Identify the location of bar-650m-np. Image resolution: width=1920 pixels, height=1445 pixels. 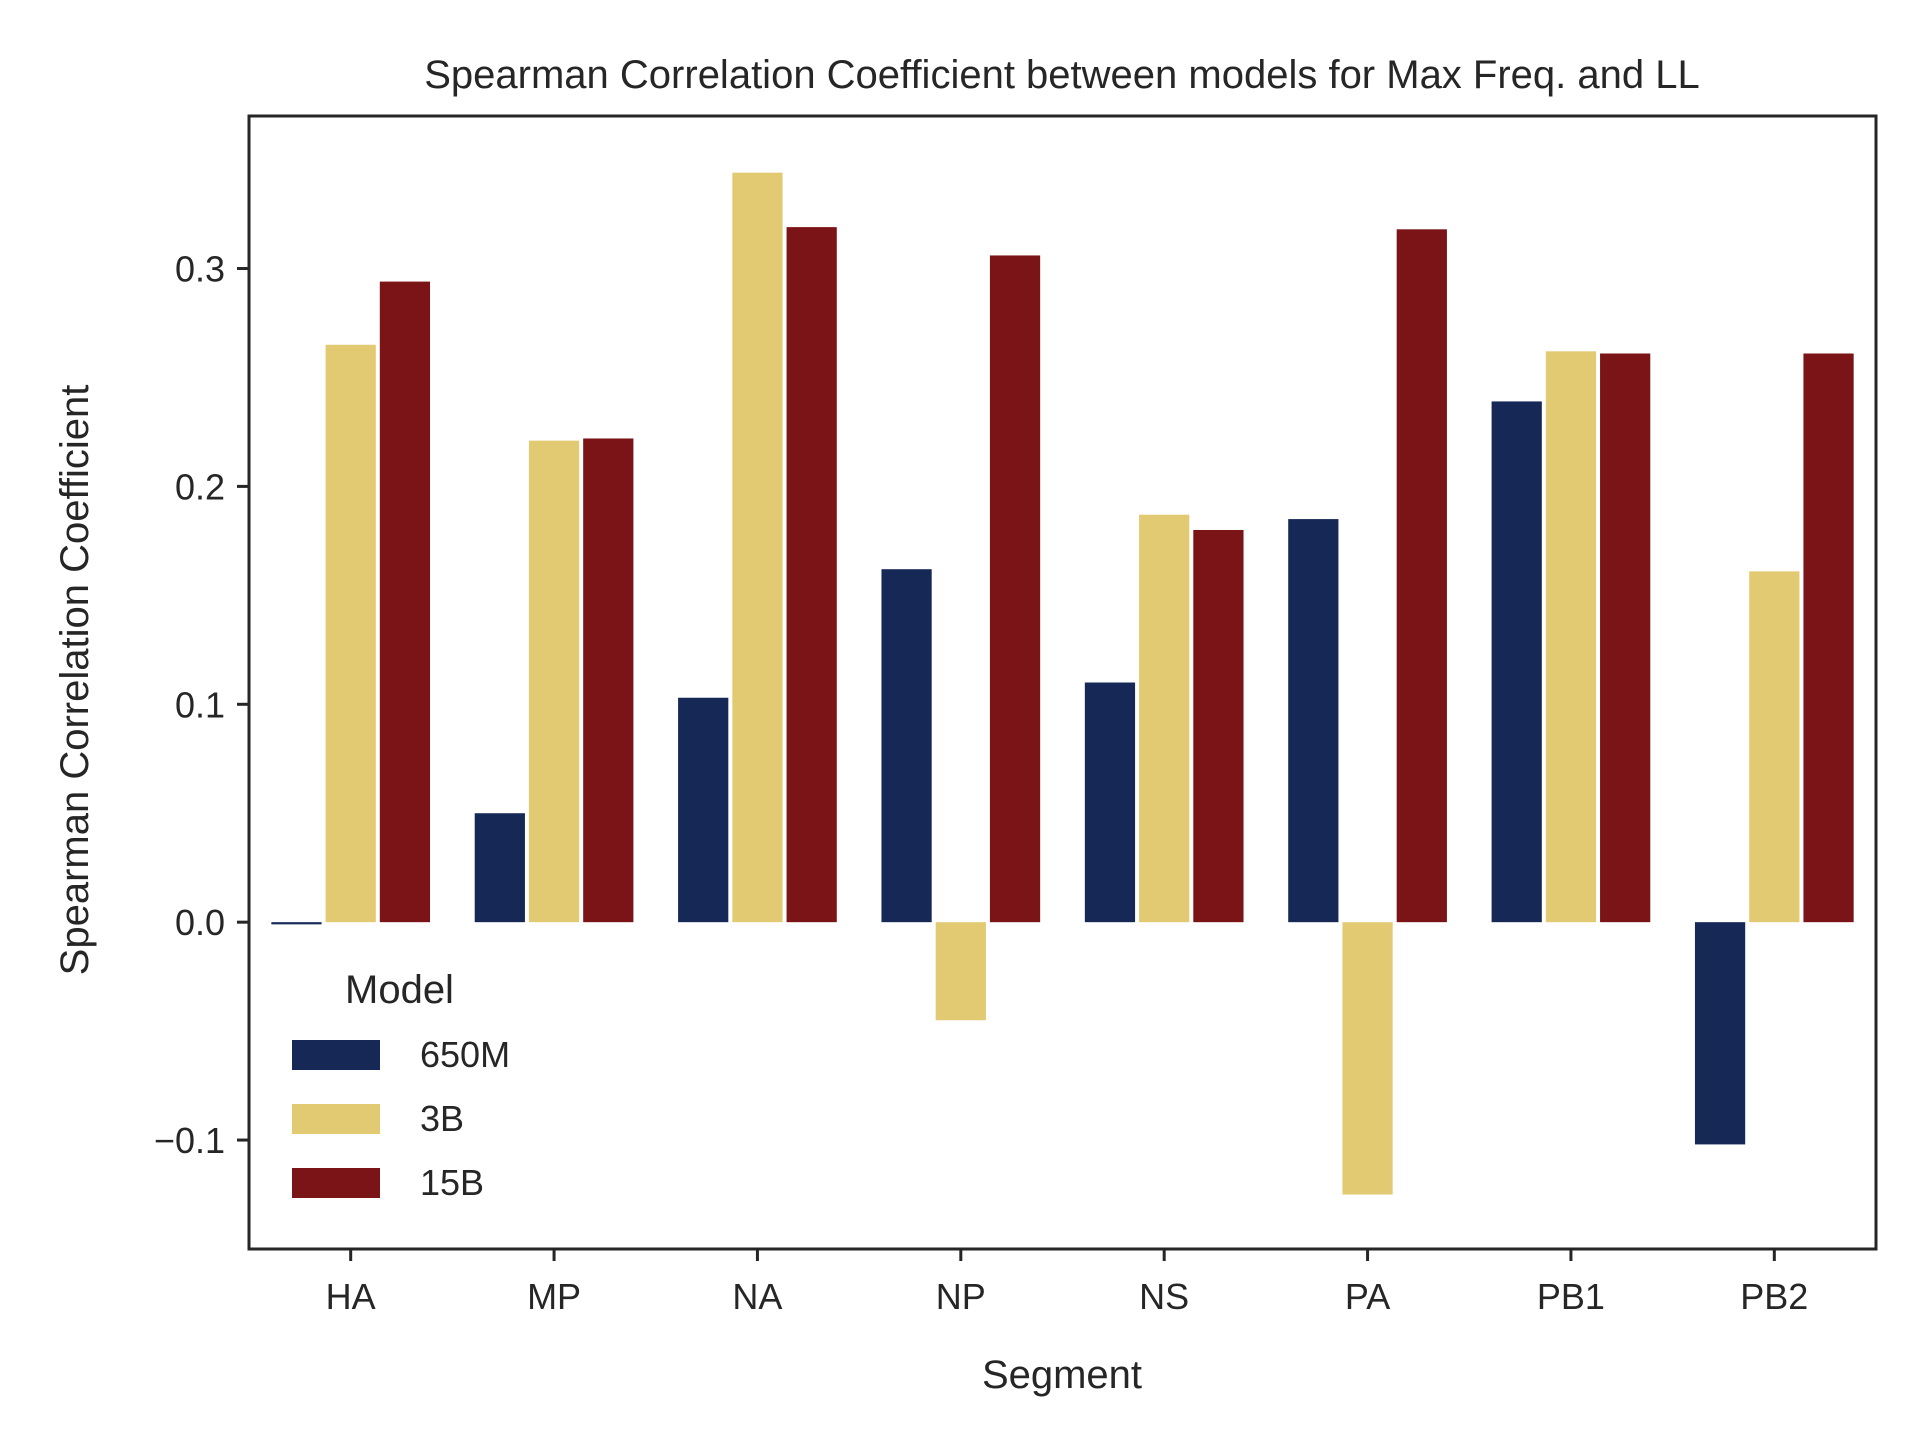
(906, 746).